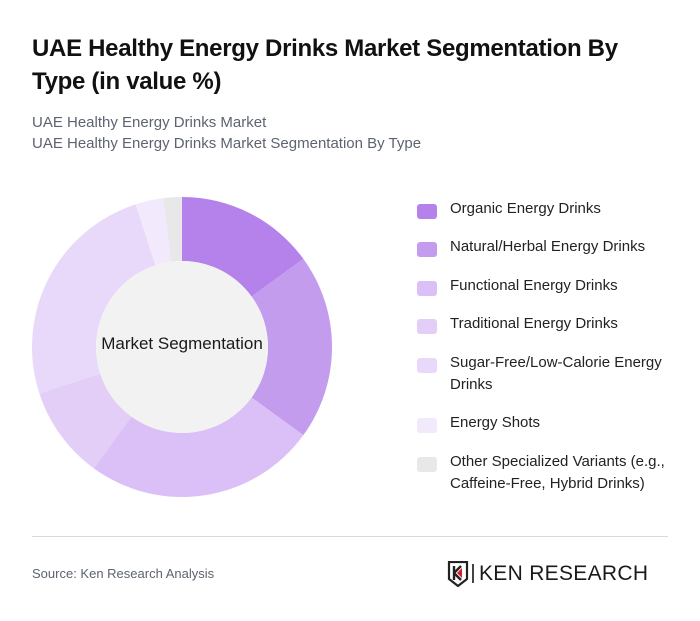 This screenshot has height=621, width=700. I want to click on ken-research-logo: KEN RESEARCH, so click(558, 574).